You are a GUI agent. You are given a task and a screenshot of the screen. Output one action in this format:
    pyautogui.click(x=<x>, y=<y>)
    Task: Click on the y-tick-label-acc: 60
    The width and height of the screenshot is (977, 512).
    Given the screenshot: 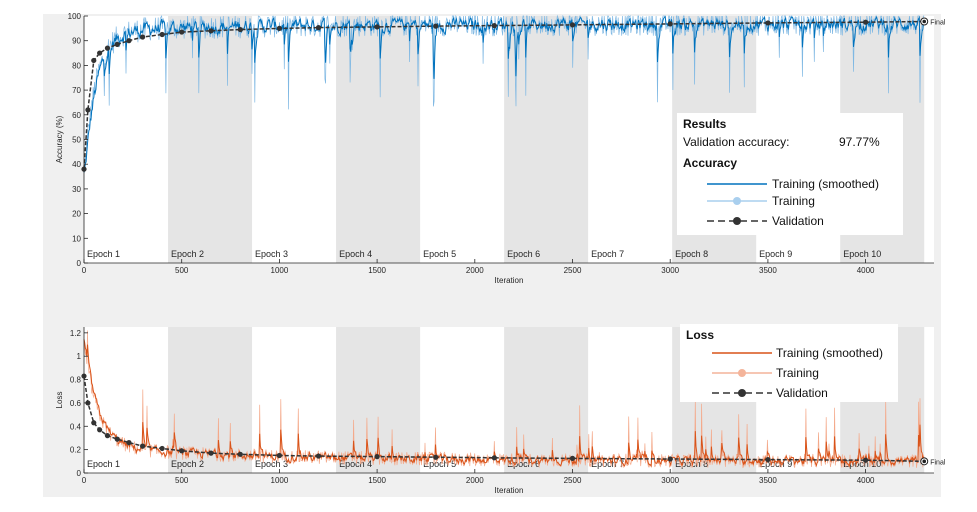 What is the action you would take?
    pyautogui.click(x=76, y=115)
    